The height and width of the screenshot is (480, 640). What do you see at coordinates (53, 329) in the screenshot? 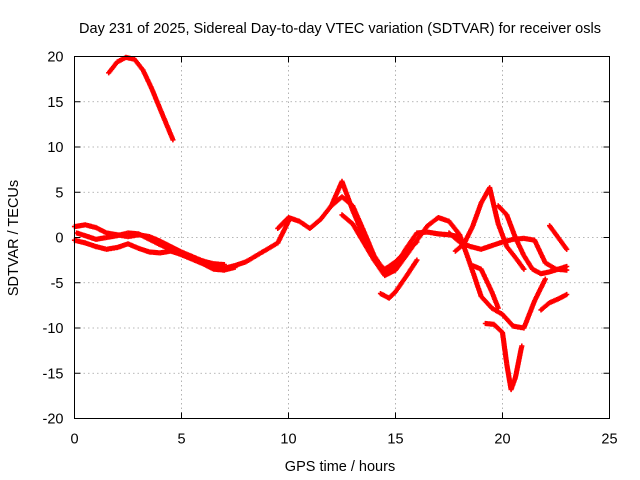
I see `y-tick-label: -10` at bounding box center [53, 329].